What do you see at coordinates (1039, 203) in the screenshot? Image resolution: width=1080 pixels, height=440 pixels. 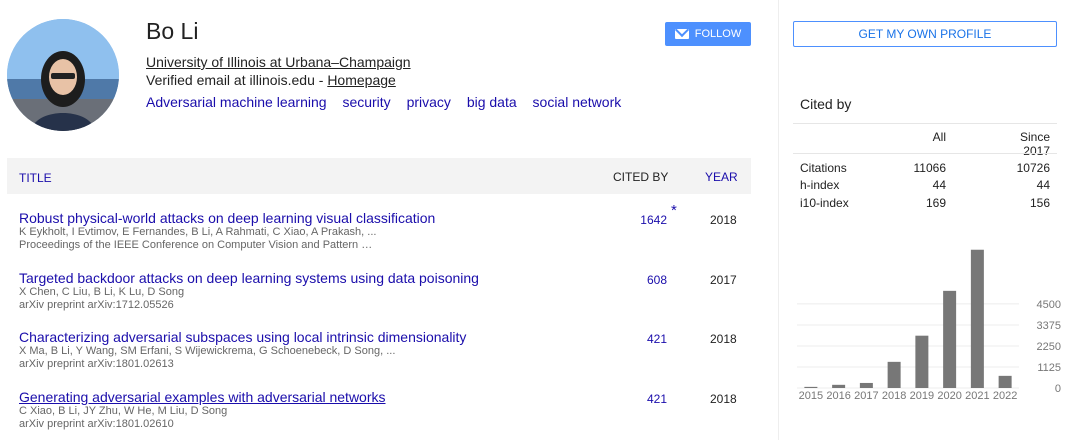 I see `stats-since: 156` at bounding box center [1039, 203].